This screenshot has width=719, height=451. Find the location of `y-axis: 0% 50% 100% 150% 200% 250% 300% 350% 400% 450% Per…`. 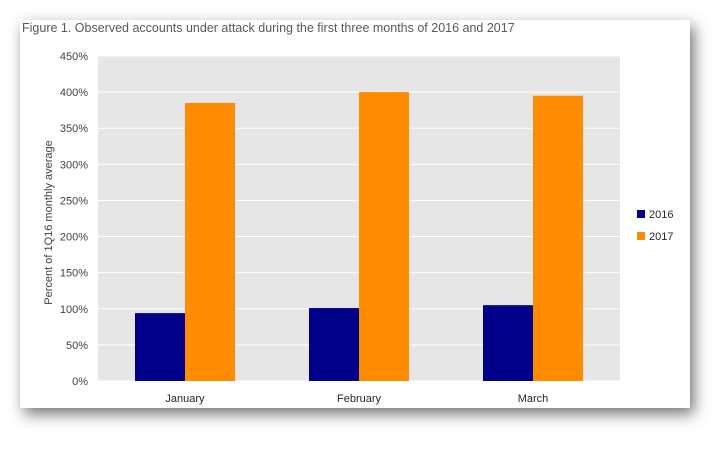

y-axis: 0% 50% 100% 150% 200% 250% 300% 350% 400% 450% Per… is located at coordinates (65, 219).